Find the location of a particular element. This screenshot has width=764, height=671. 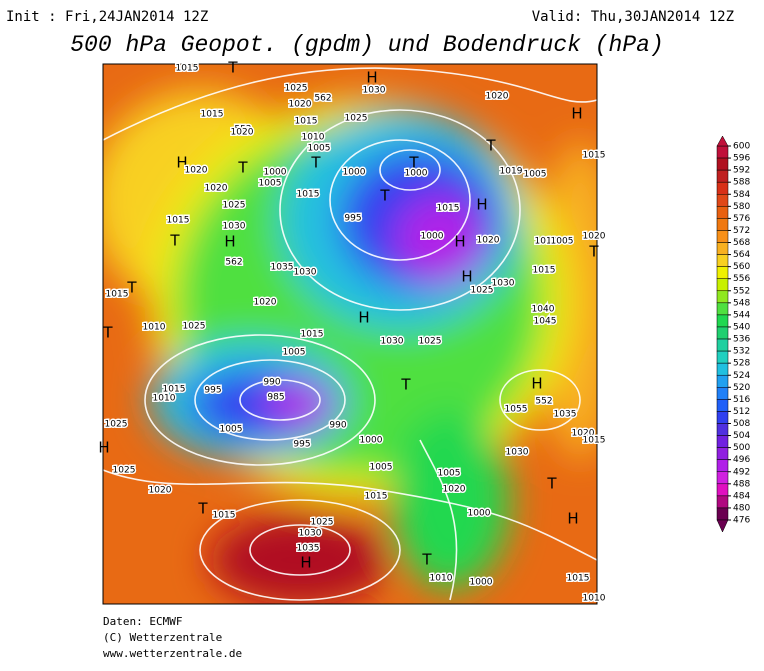

colorbar-label: 584 is located at coordinates (741, 195).